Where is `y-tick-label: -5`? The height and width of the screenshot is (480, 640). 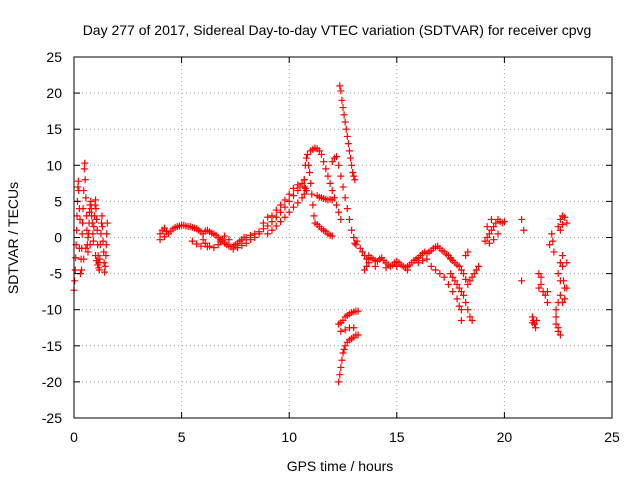
y-tick-label: -5 is located at coordinates (56, 274).